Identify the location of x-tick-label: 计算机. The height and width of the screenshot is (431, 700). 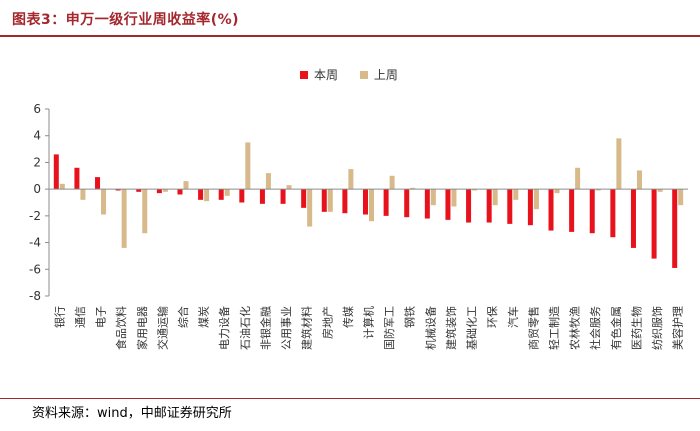
(369, 322).